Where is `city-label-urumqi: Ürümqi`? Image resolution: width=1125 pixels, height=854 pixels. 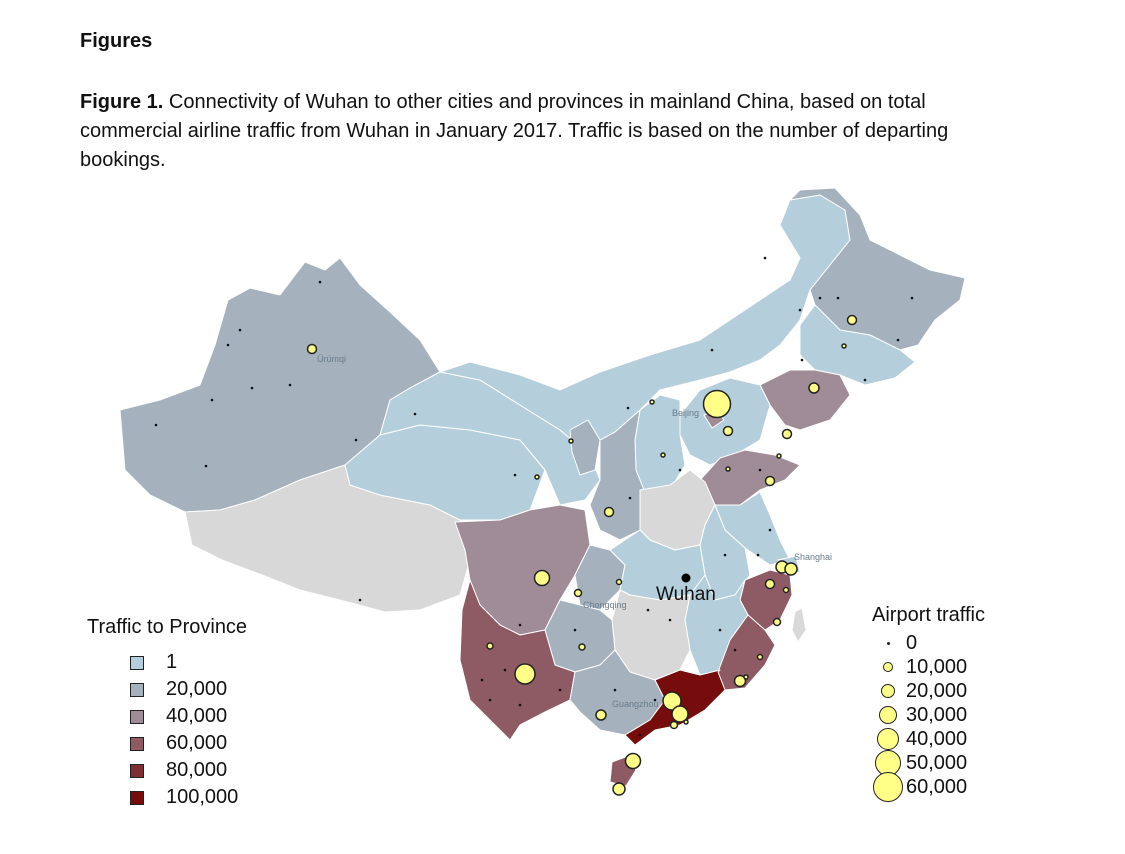
city-label-urumqi: Ürümqi is located at coordinates (331, 359).